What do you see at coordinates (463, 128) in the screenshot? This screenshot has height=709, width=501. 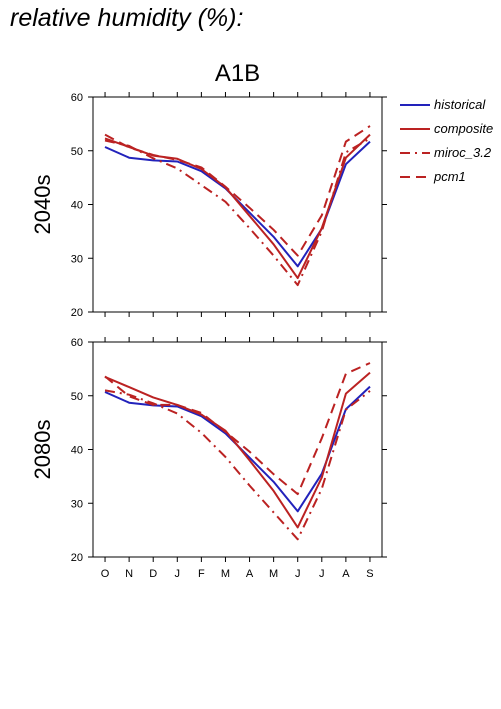 I see `legend-label-composite: composite` at bounding box center [463, 128].